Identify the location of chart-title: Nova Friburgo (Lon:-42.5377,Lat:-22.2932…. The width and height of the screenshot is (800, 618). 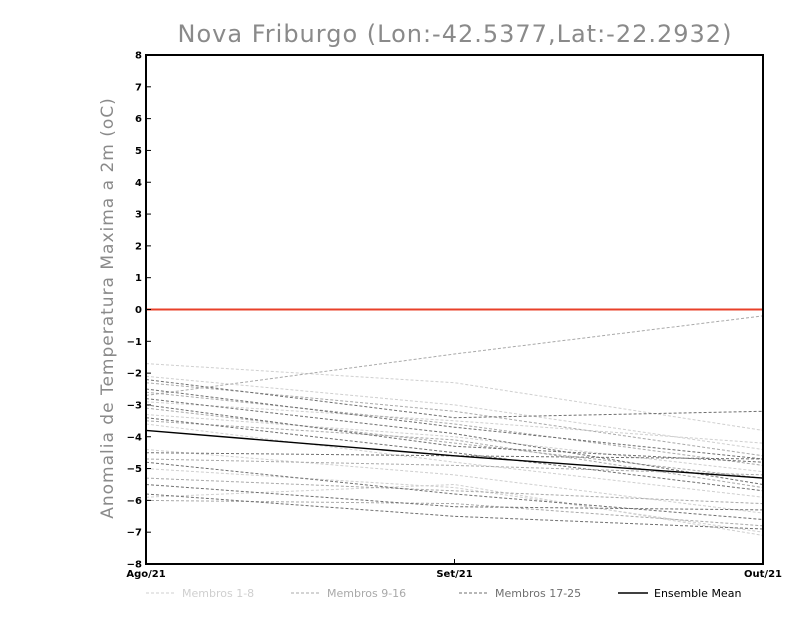
(455, 34).